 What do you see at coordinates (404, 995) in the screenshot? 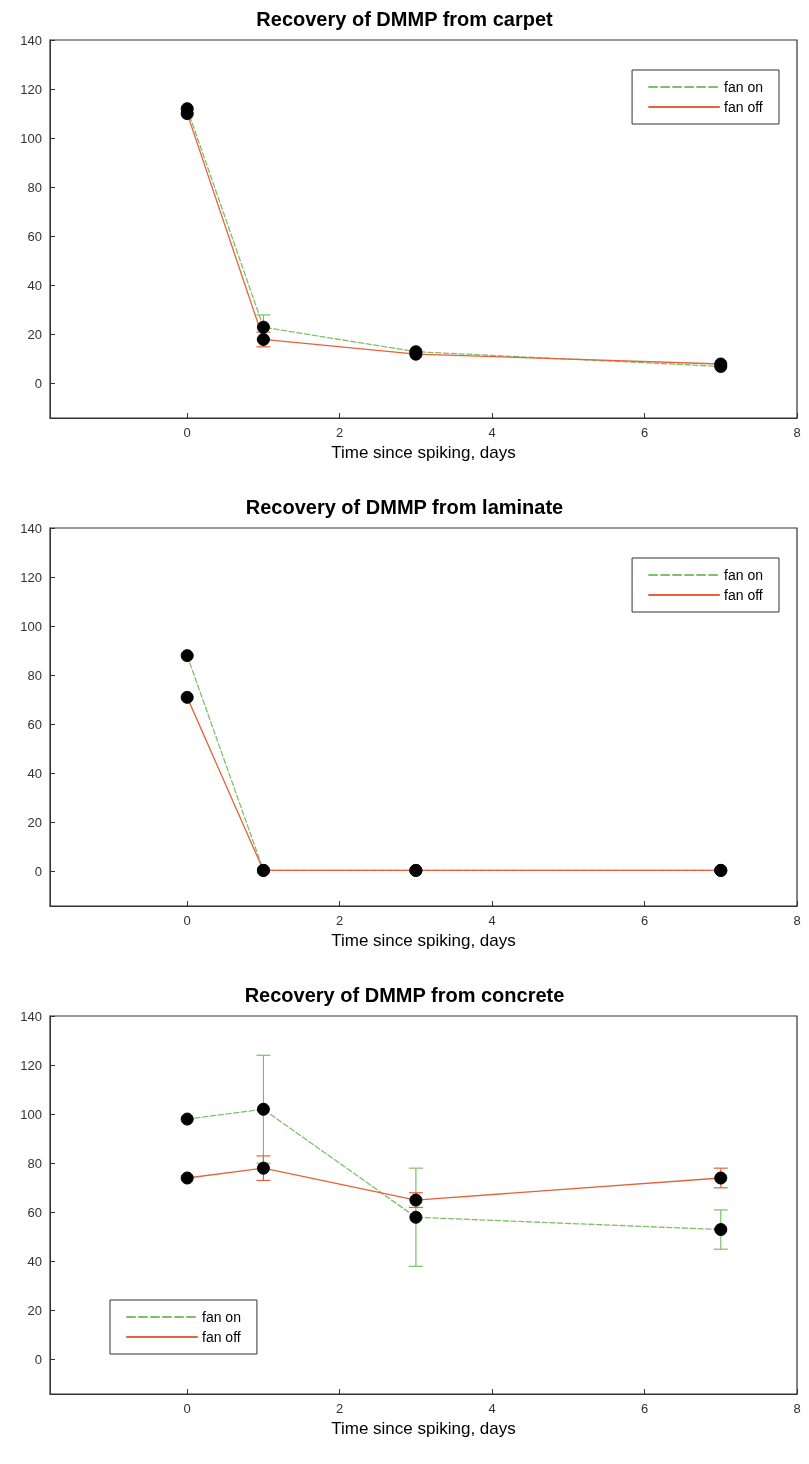
I see `chart-title: Recovery of DMMP from concrete` at bounding box center [404, 995].